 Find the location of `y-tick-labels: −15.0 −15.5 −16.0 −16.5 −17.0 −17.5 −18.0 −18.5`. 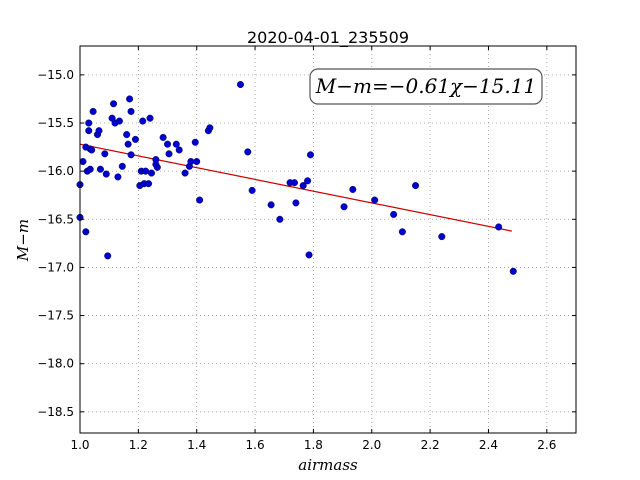

y-tick-labels: −15.0 −15.5 −16.0 −16.5 −17.0 −17.5 −18.0 −18.5 is located at coordinates (55, 243).